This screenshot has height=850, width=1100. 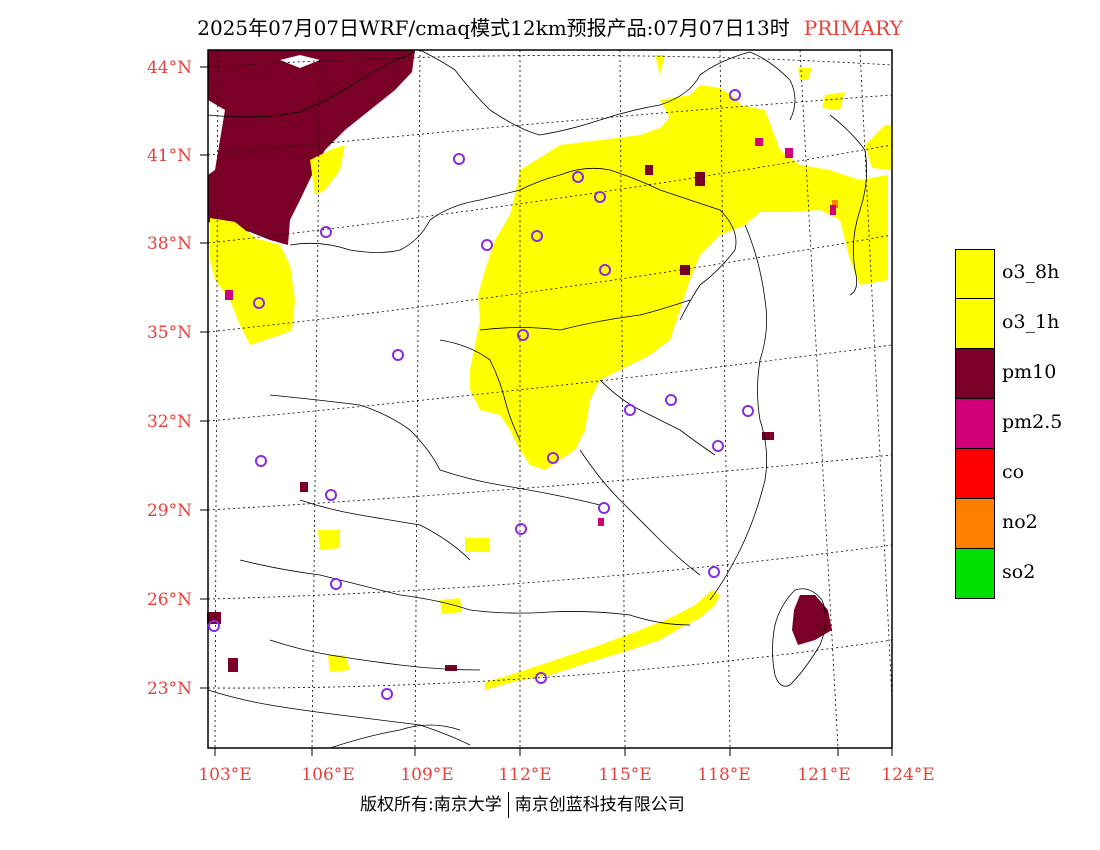 What do you see at coordinates (493, 28) in the screenshot?
I see `title-main: 2025年07月07日WRF/cmaq模式12km预报产品:07月07日13时` at bounding box center [493, 28].